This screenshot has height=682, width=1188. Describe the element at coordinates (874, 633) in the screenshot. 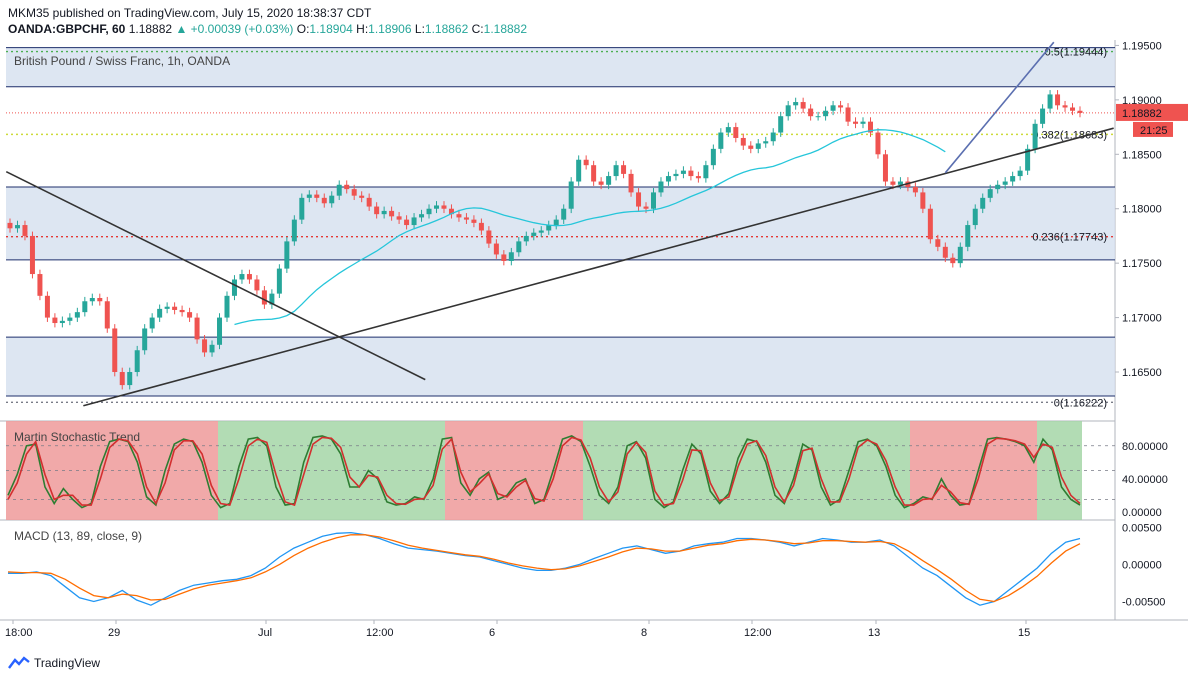

I see `time-tick-label: 13` at that location.